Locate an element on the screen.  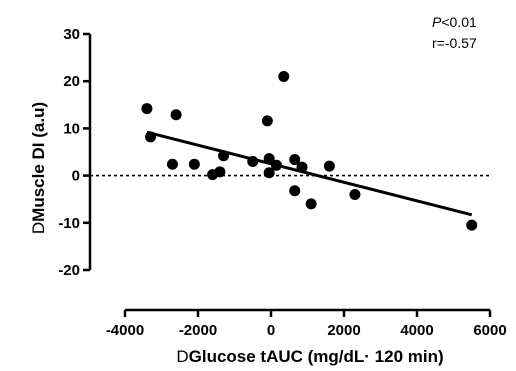
y-tick-label: -10 is located at coordinates (69, 223).